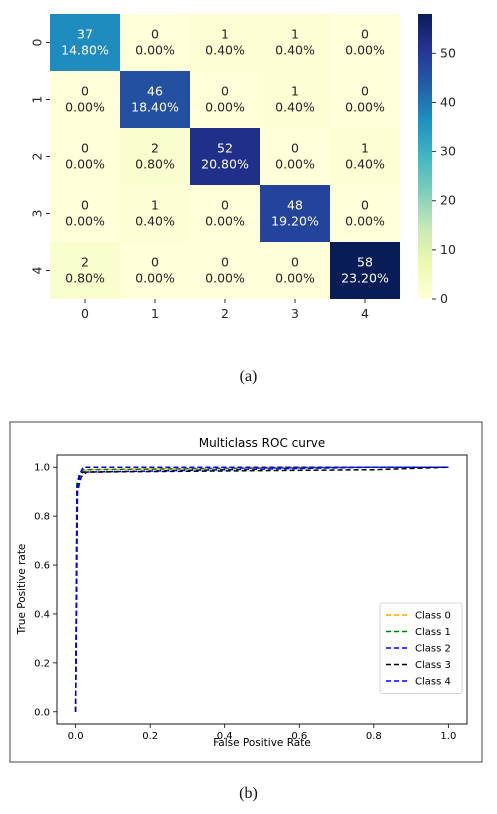 This screenshot has width=497, height=814. I want to click on x-tick-label: 4, so click(365, 313).